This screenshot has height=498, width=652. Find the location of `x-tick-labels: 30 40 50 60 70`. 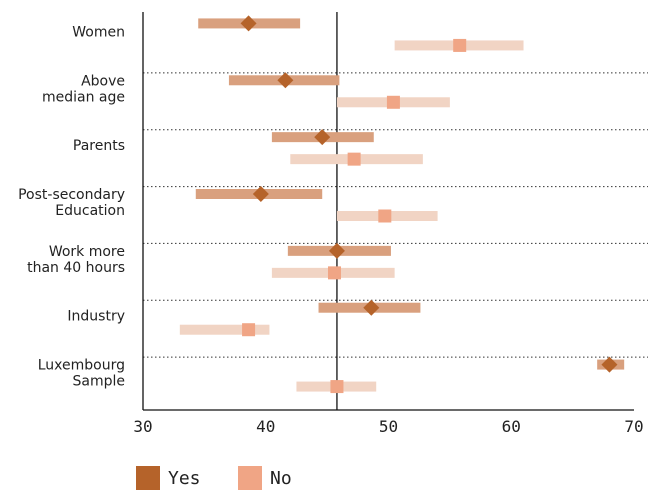

x-tick-labels: 30 40 50 60 70 is located at coordinates (388, 426).